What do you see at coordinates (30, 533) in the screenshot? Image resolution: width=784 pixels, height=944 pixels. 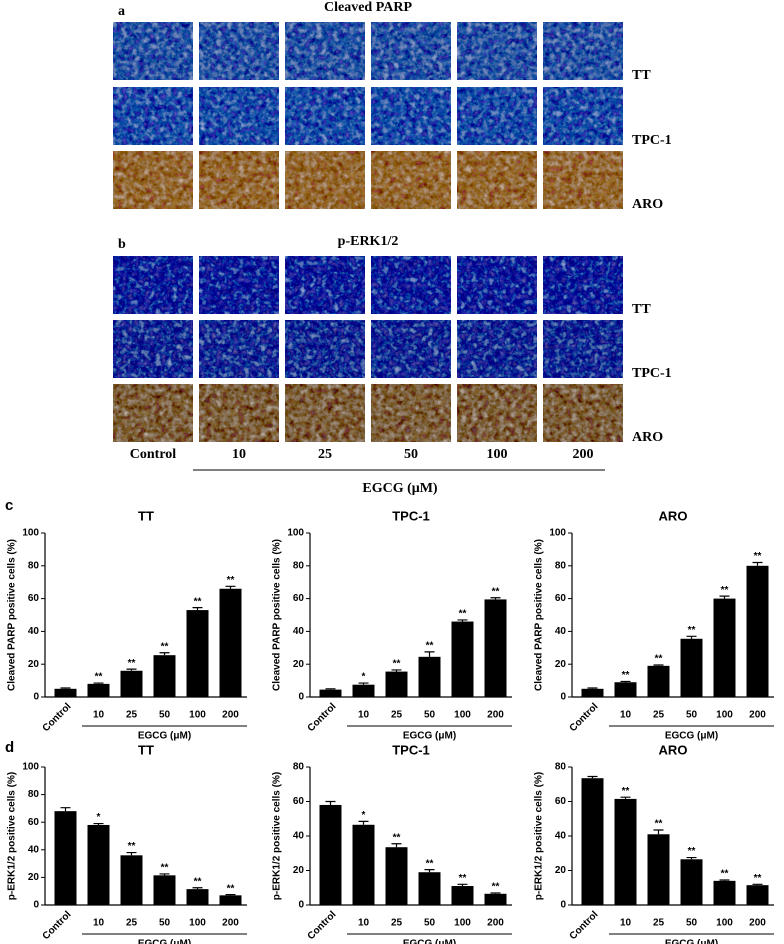 I see `y-tick-label: 100` at bounding box center [30, 533].